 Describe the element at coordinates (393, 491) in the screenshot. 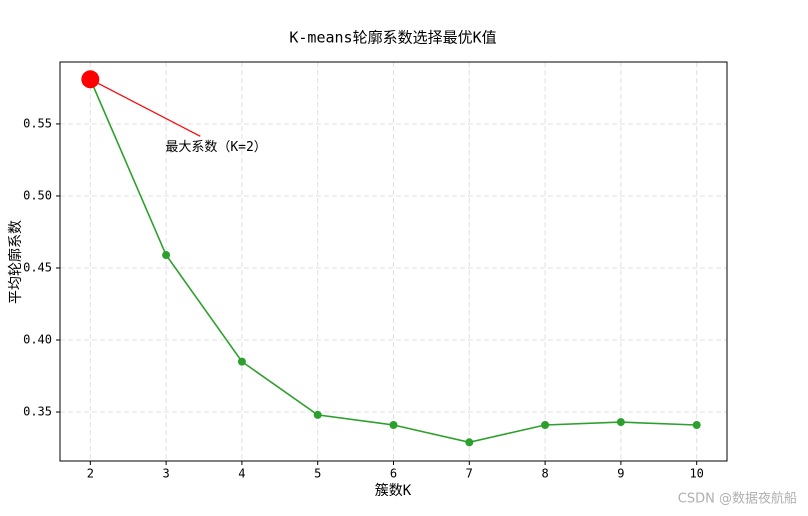

I see `x-axis-label: 簇数K` at that location.